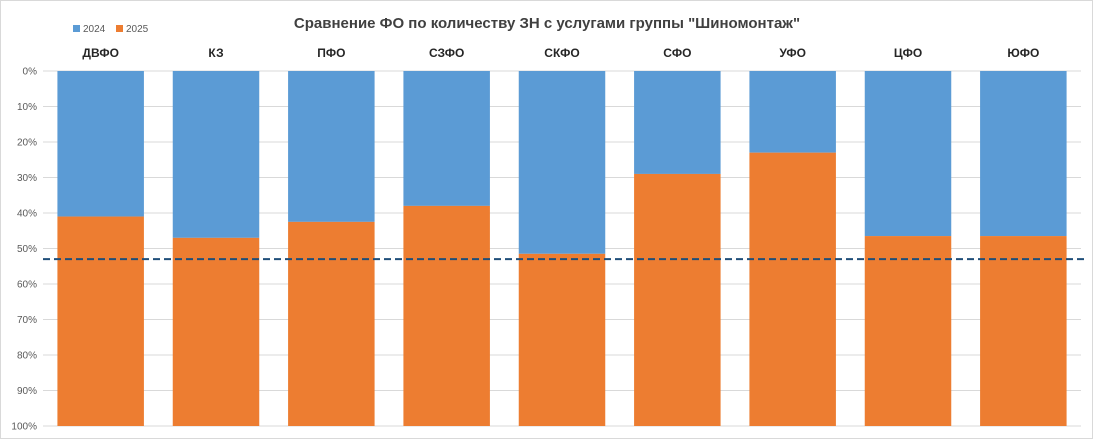 This screenshot has width=1093, height=439. What do you see at coordinates (111, 29) in the screenshot?
I see `legend: 2024 2025` at bounding box center [111, 29].